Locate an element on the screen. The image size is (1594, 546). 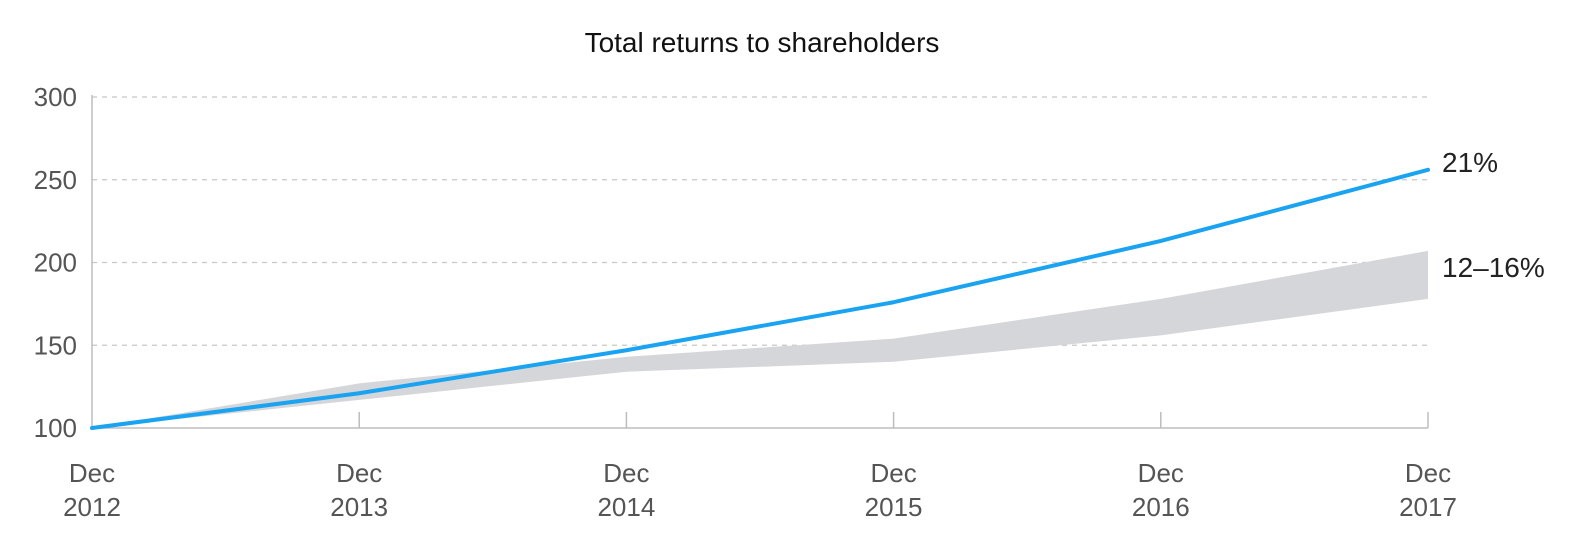
band-end-label: 12–16% is located at coordinates (1493, 267).